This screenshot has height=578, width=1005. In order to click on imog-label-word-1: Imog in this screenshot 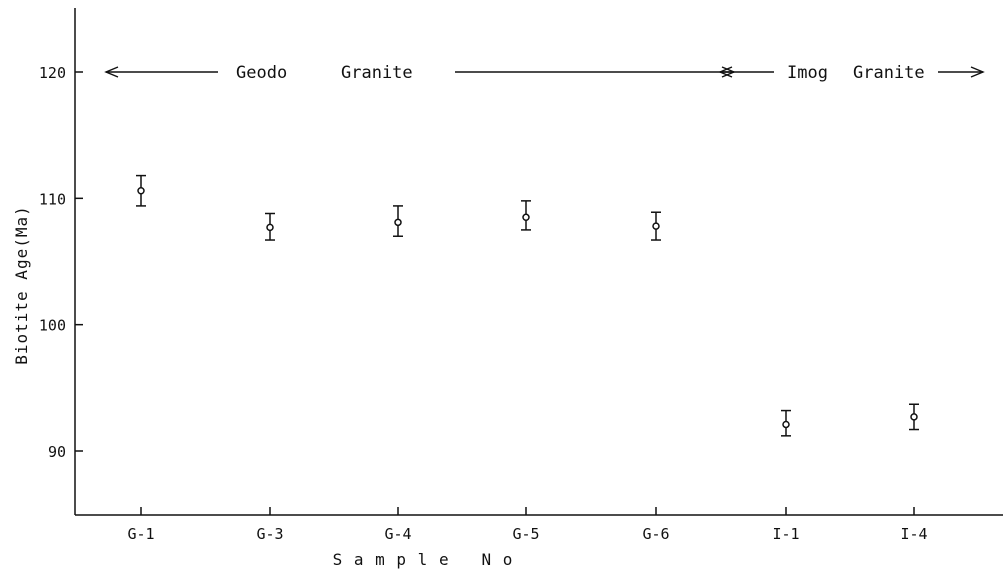, I will do `click(807, 73)`.